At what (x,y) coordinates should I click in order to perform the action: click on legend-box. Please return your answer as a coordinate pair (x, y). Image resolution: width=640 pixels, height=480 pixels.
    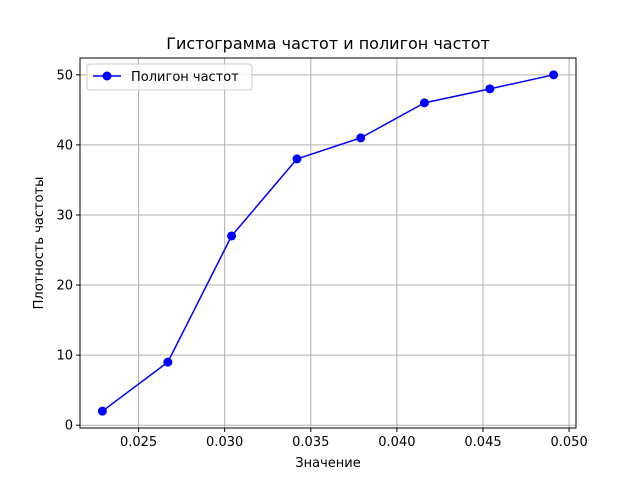
    Looking at the image, I should click on (169, 77).